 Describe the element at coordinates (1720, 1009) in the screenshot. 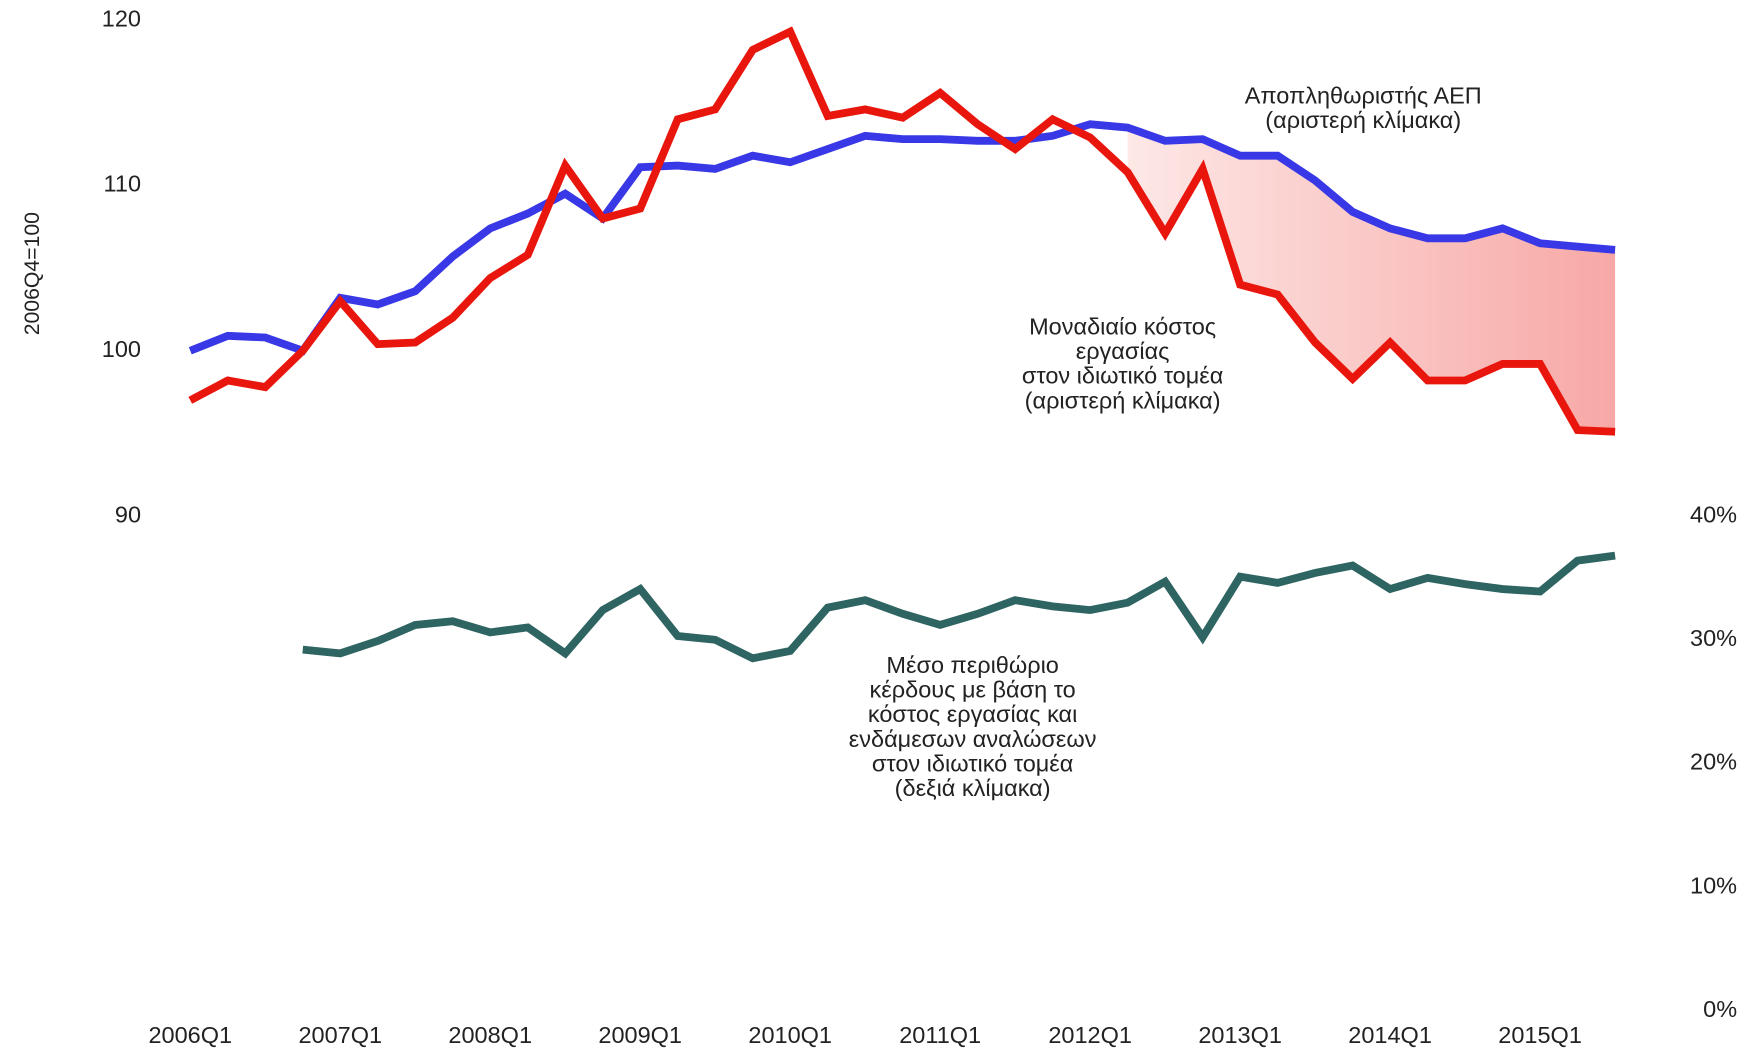

I see `y2-tick-label: 0%` at that location.